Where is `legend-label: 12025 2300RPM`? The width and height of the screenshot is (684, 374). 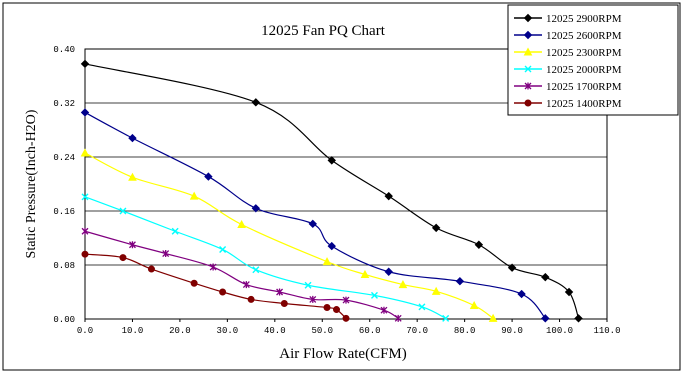
legend-label: 12025 2300RPM is located at coordinates (584, 53).